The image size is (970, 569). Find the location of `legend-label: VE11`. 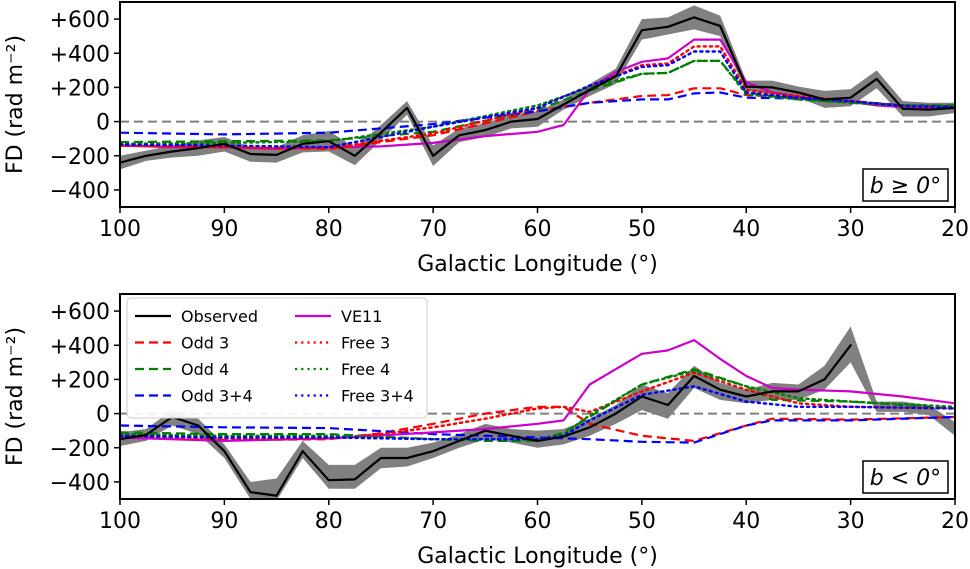

legend-label: VE11 is located at coordinates (361, 316).